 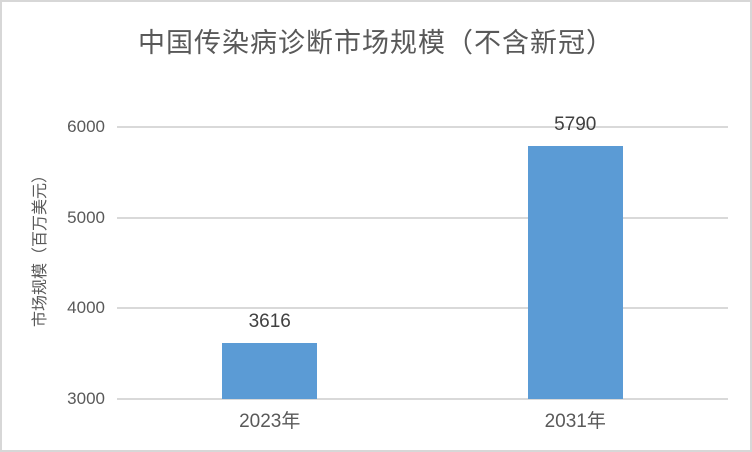 I want to click on bar-value-label: 5790, so click(x=575, y=125).